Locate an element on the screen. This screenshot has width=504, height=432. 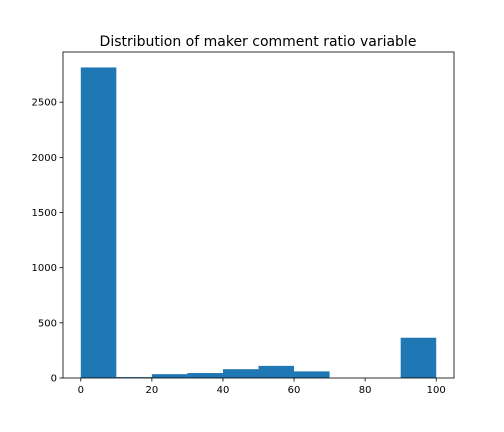
x-tick-label: 100 is located at coordinates (436, 390).